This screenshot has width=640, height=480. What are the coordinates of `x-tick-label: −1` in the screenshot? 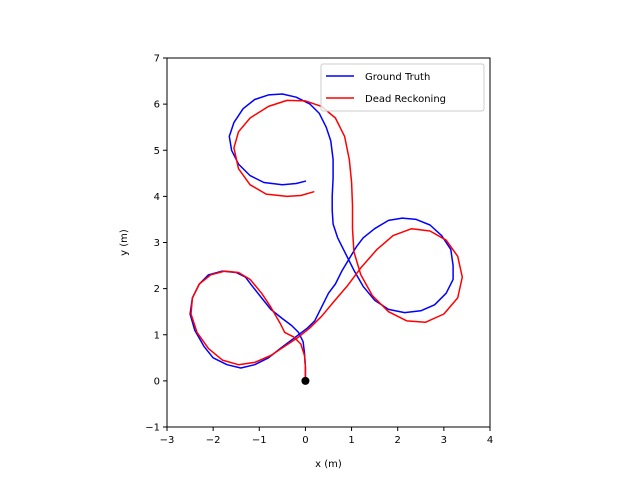 It's located at (259, 440).